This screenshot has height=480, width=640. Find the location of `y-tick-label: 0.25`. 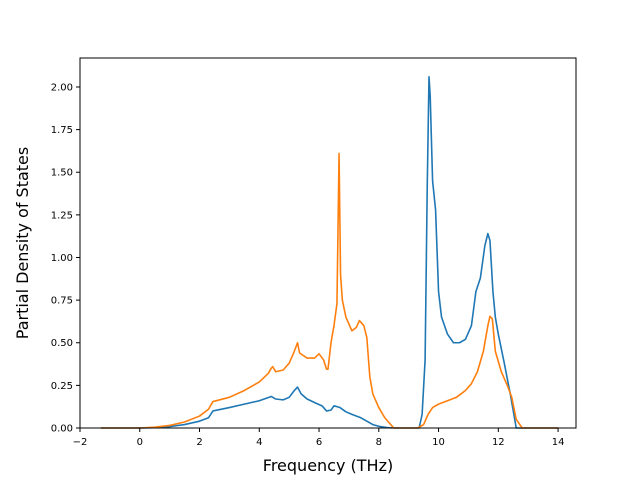

y-tick-label: 0.25 is located at coordinates (62, 386).